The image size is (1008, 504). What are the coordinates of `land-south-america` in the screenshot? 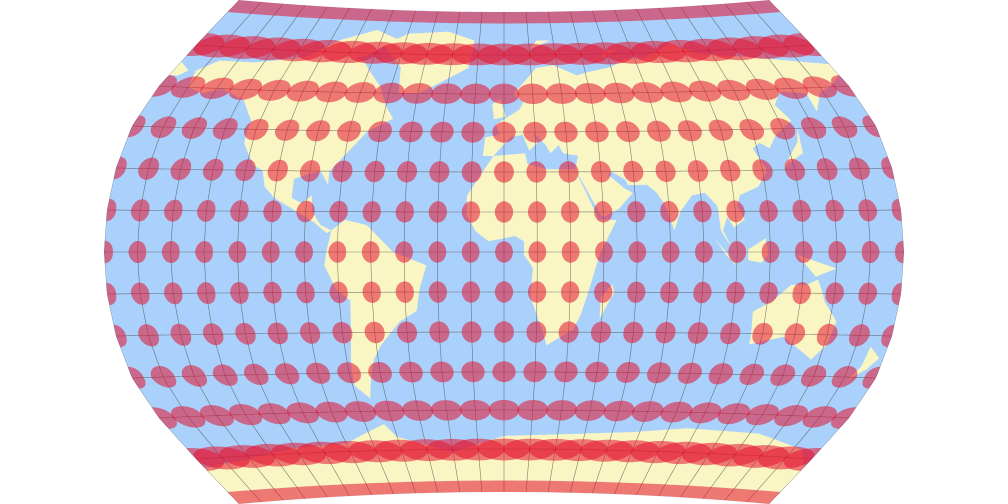 It's located at (375, 309).